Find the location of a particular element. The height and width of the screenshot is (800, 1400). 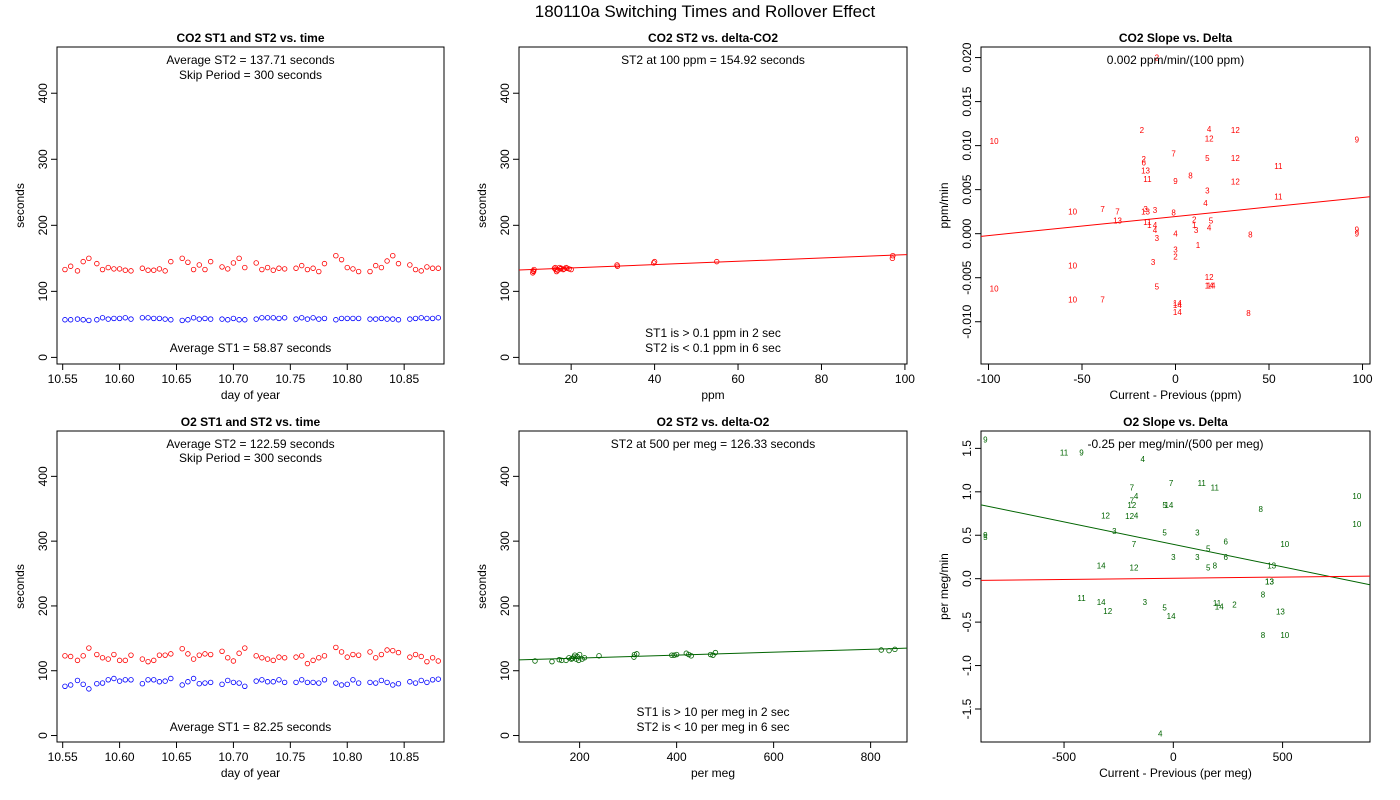

annotation: Average ST2 = 122.59 seconds is located at coordinates (250, 444).